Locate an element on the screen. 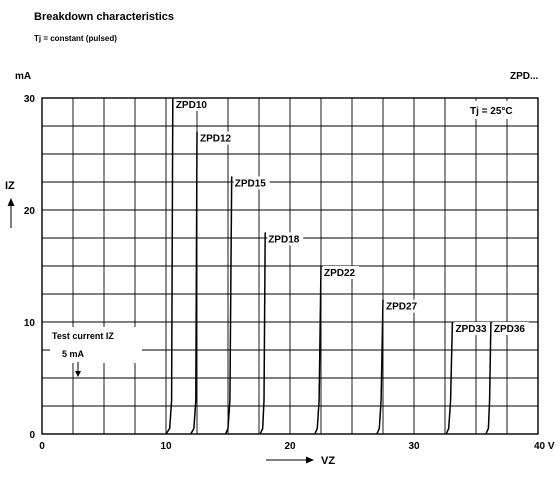  test-current-value: 5 mA is located at coordinates (73, 354).